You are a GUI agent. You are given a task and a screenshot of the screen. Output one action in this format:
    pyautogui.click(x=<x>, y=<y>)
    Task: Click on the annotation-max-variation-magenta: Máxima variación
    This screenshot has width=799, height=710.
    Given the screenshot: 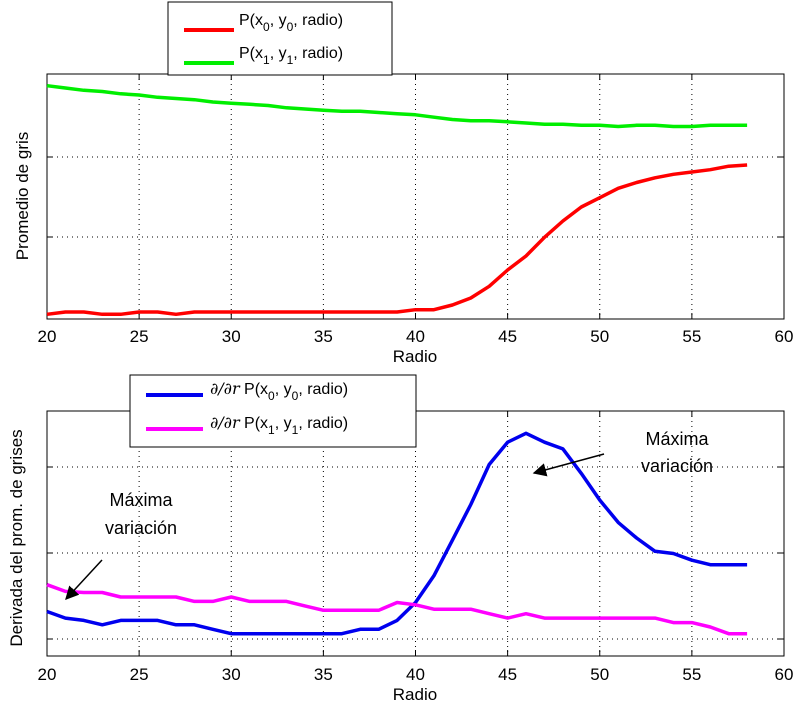 What is the action you would take?
    pyautogui.click(x=121, y=545)
    